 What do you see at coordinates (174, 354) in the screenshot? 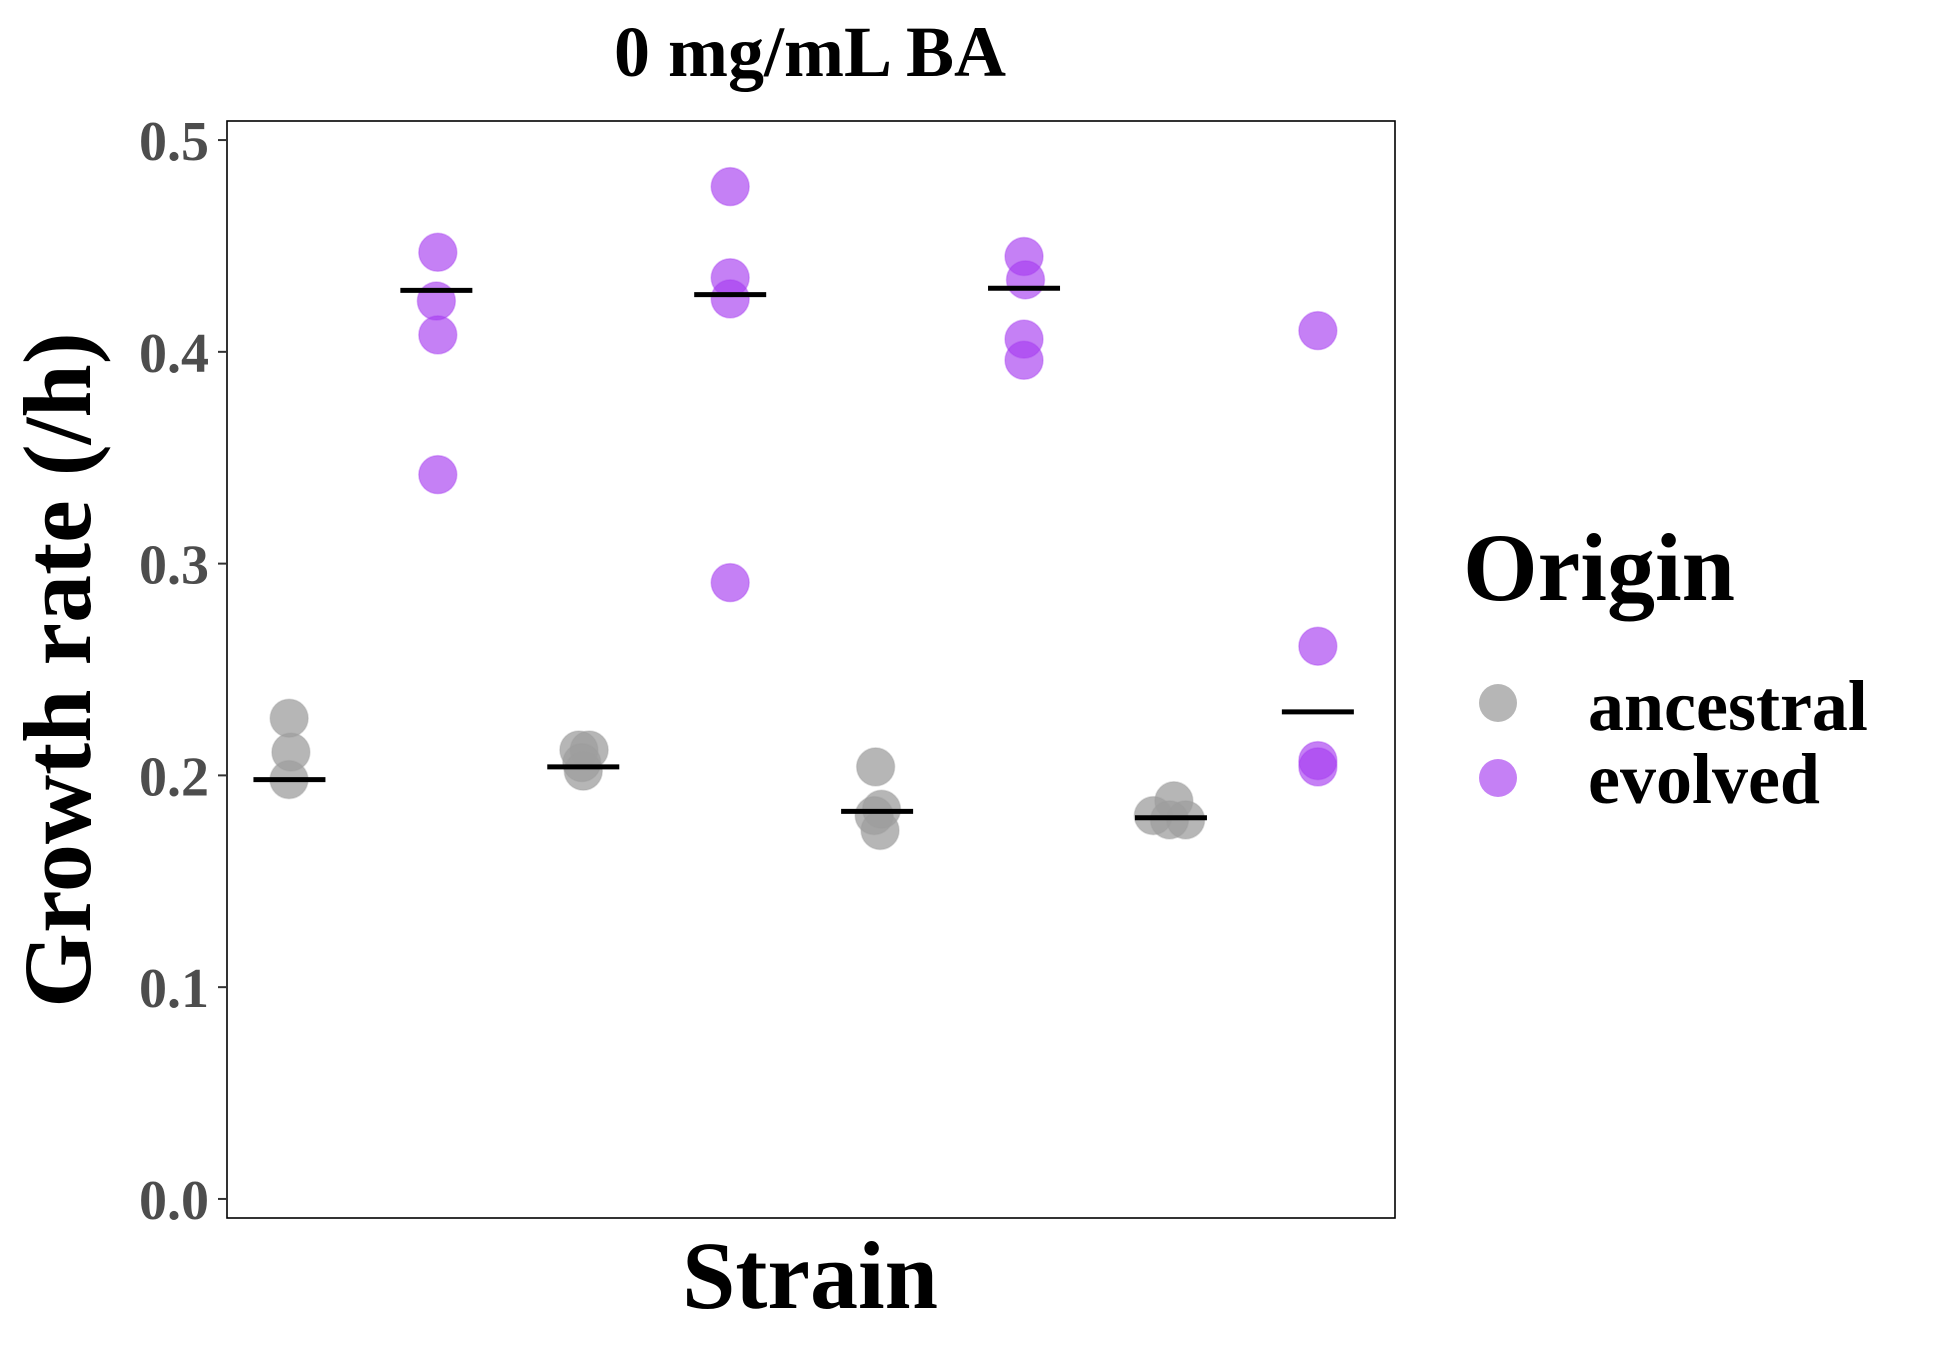
I see `y-tick-label-0.4: 0.4` at bounding box center [174, 354].